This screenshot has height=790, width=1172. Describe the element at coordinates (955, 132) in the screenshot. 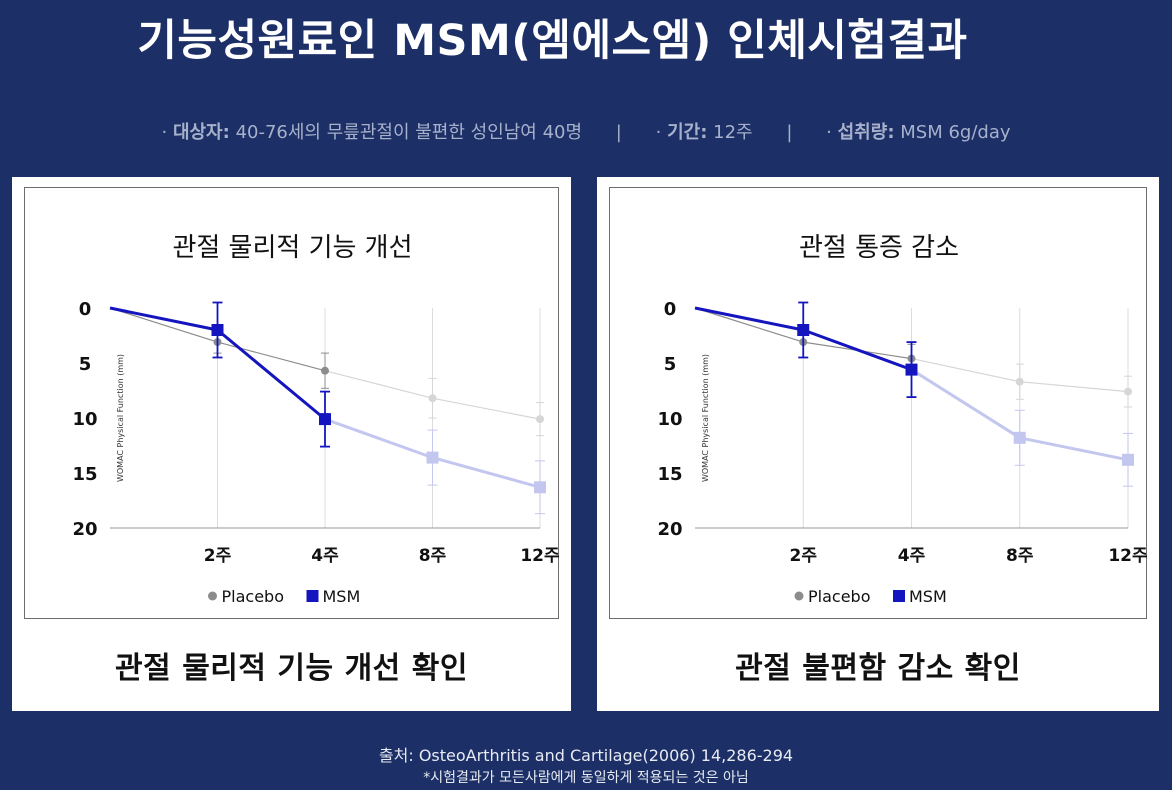

I see `intake-value: MSM 6g/day` at that location.